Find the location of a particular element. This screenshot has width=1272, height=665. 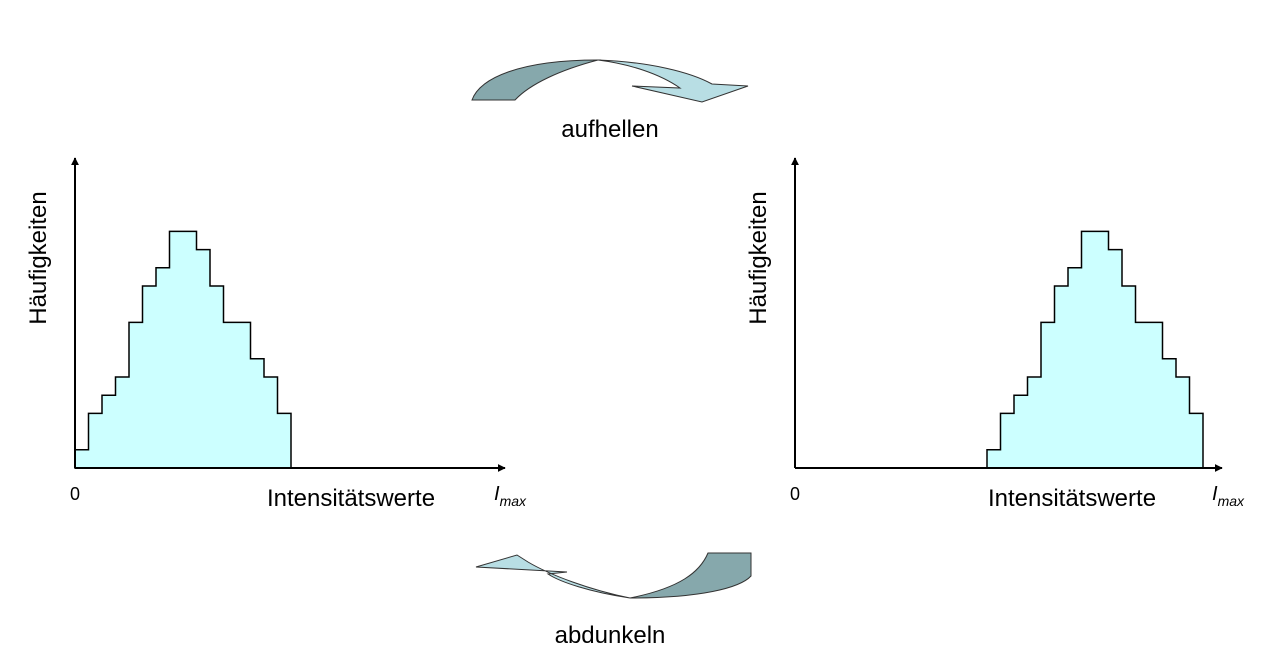

caption-darken: abdunkeln is located at coordinates (610, 635).